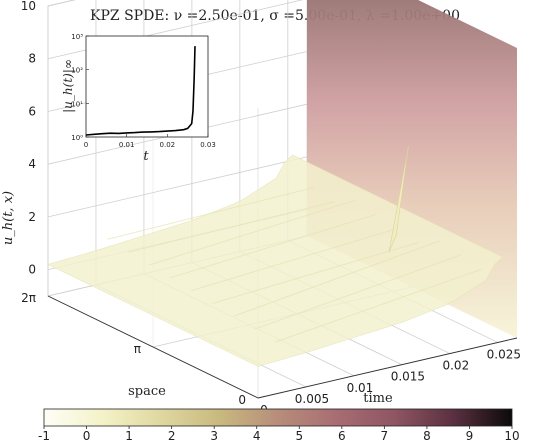 The width and height of the screenshot is (540, 442). I want to click on inset-ytick-label: 10¹, so click(77, 104).